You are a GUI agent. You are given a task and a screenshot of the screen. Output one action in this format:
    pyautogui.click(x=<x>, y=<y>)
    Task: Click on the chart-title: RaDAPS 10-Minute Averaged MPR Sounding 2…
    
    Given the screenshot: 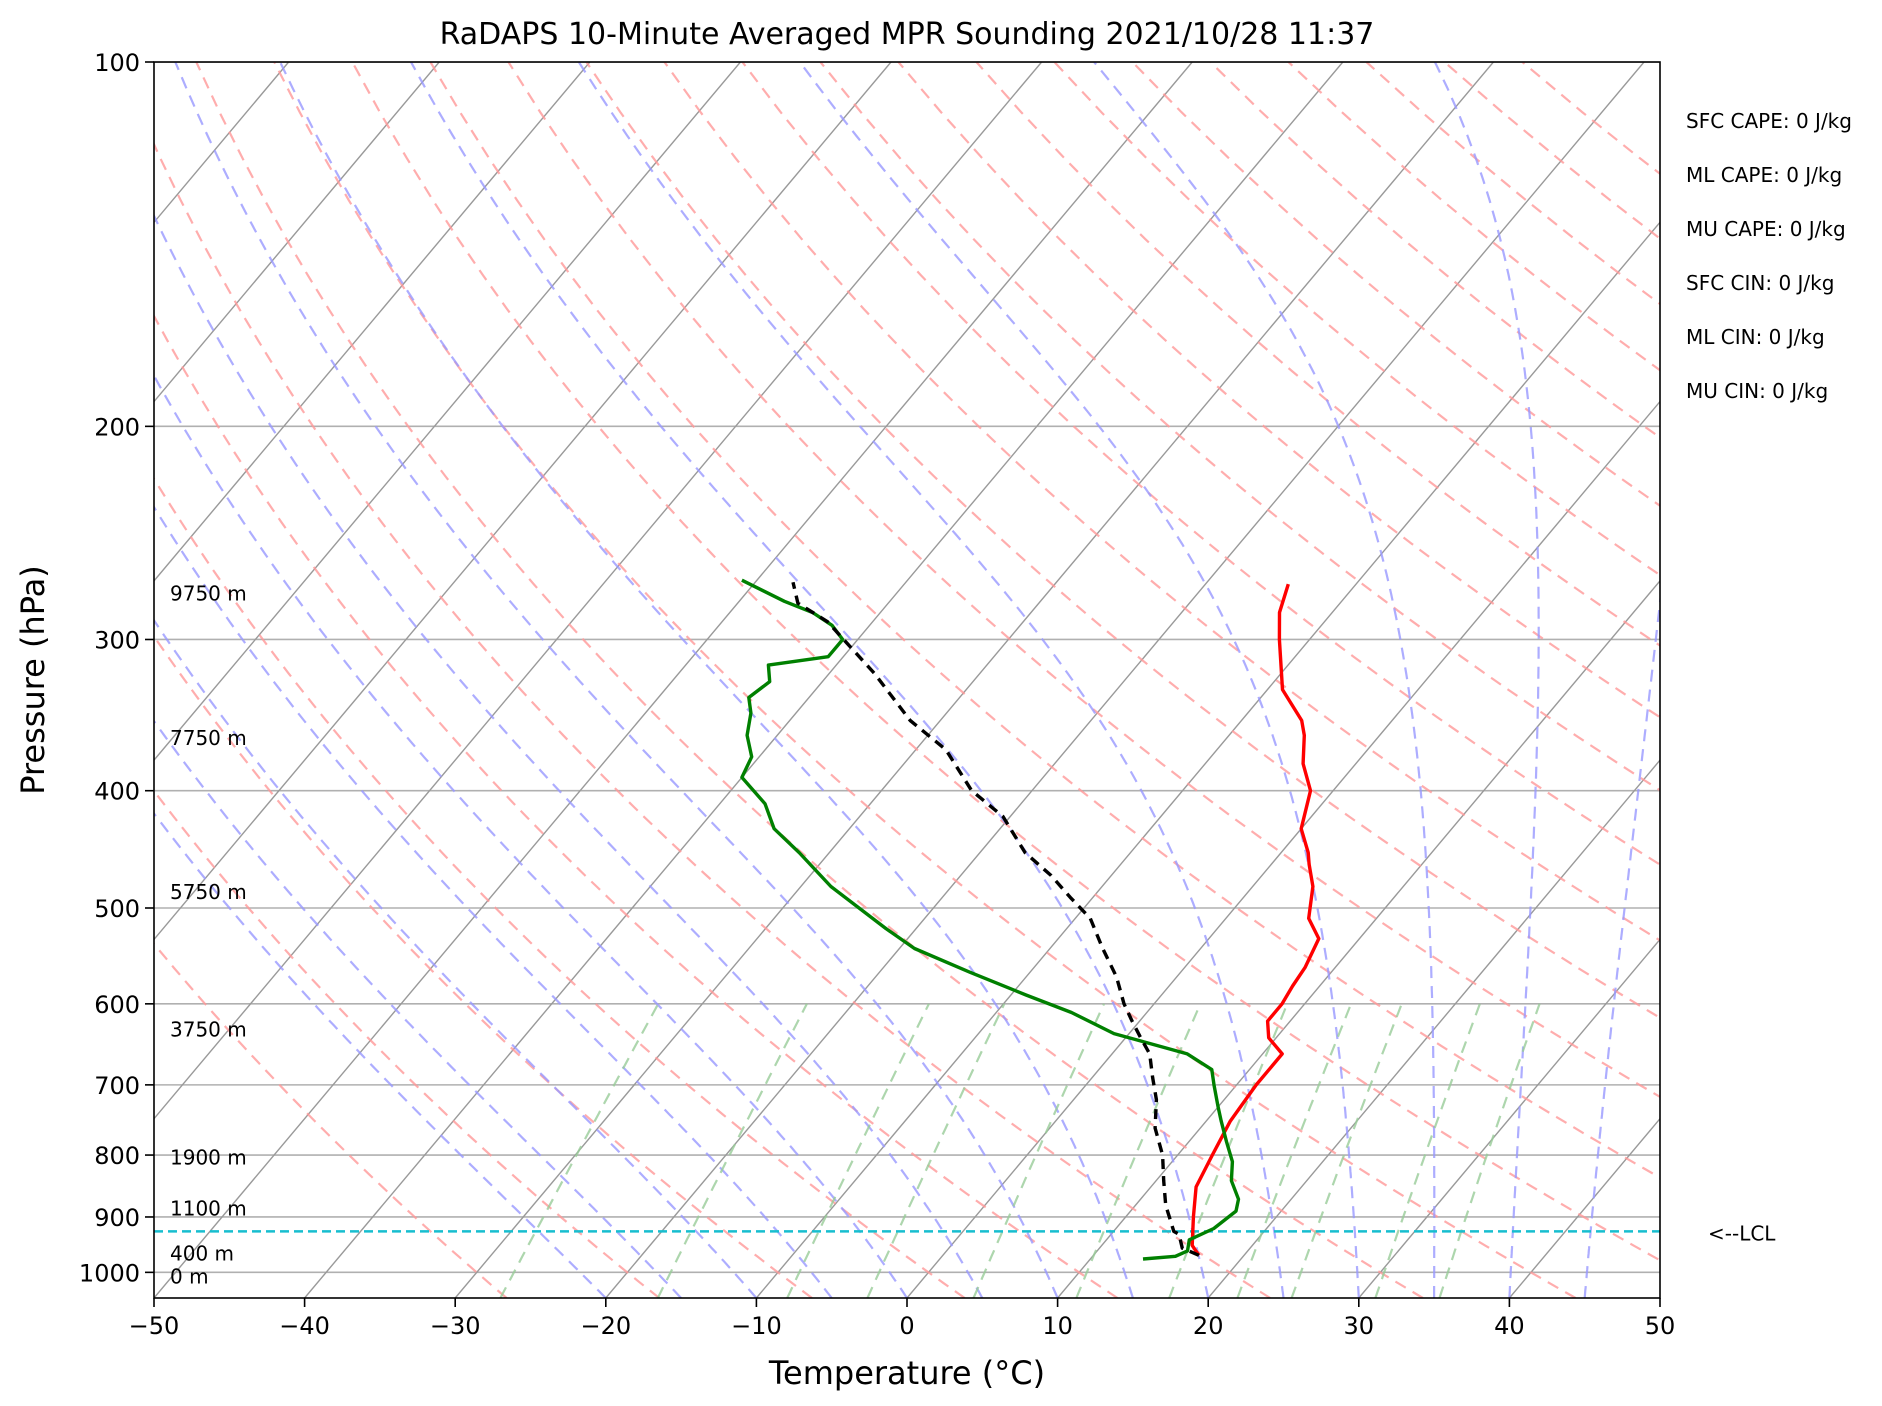 What is the action you would take?
    pyautogui.click(x=907, y=34)
    